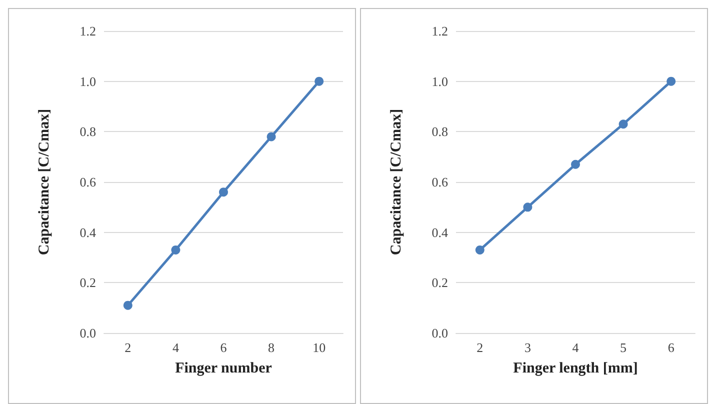 The width and height of the screenshot is (718, 404). I want to click on x-tick-label: 8, so click(271, 347).